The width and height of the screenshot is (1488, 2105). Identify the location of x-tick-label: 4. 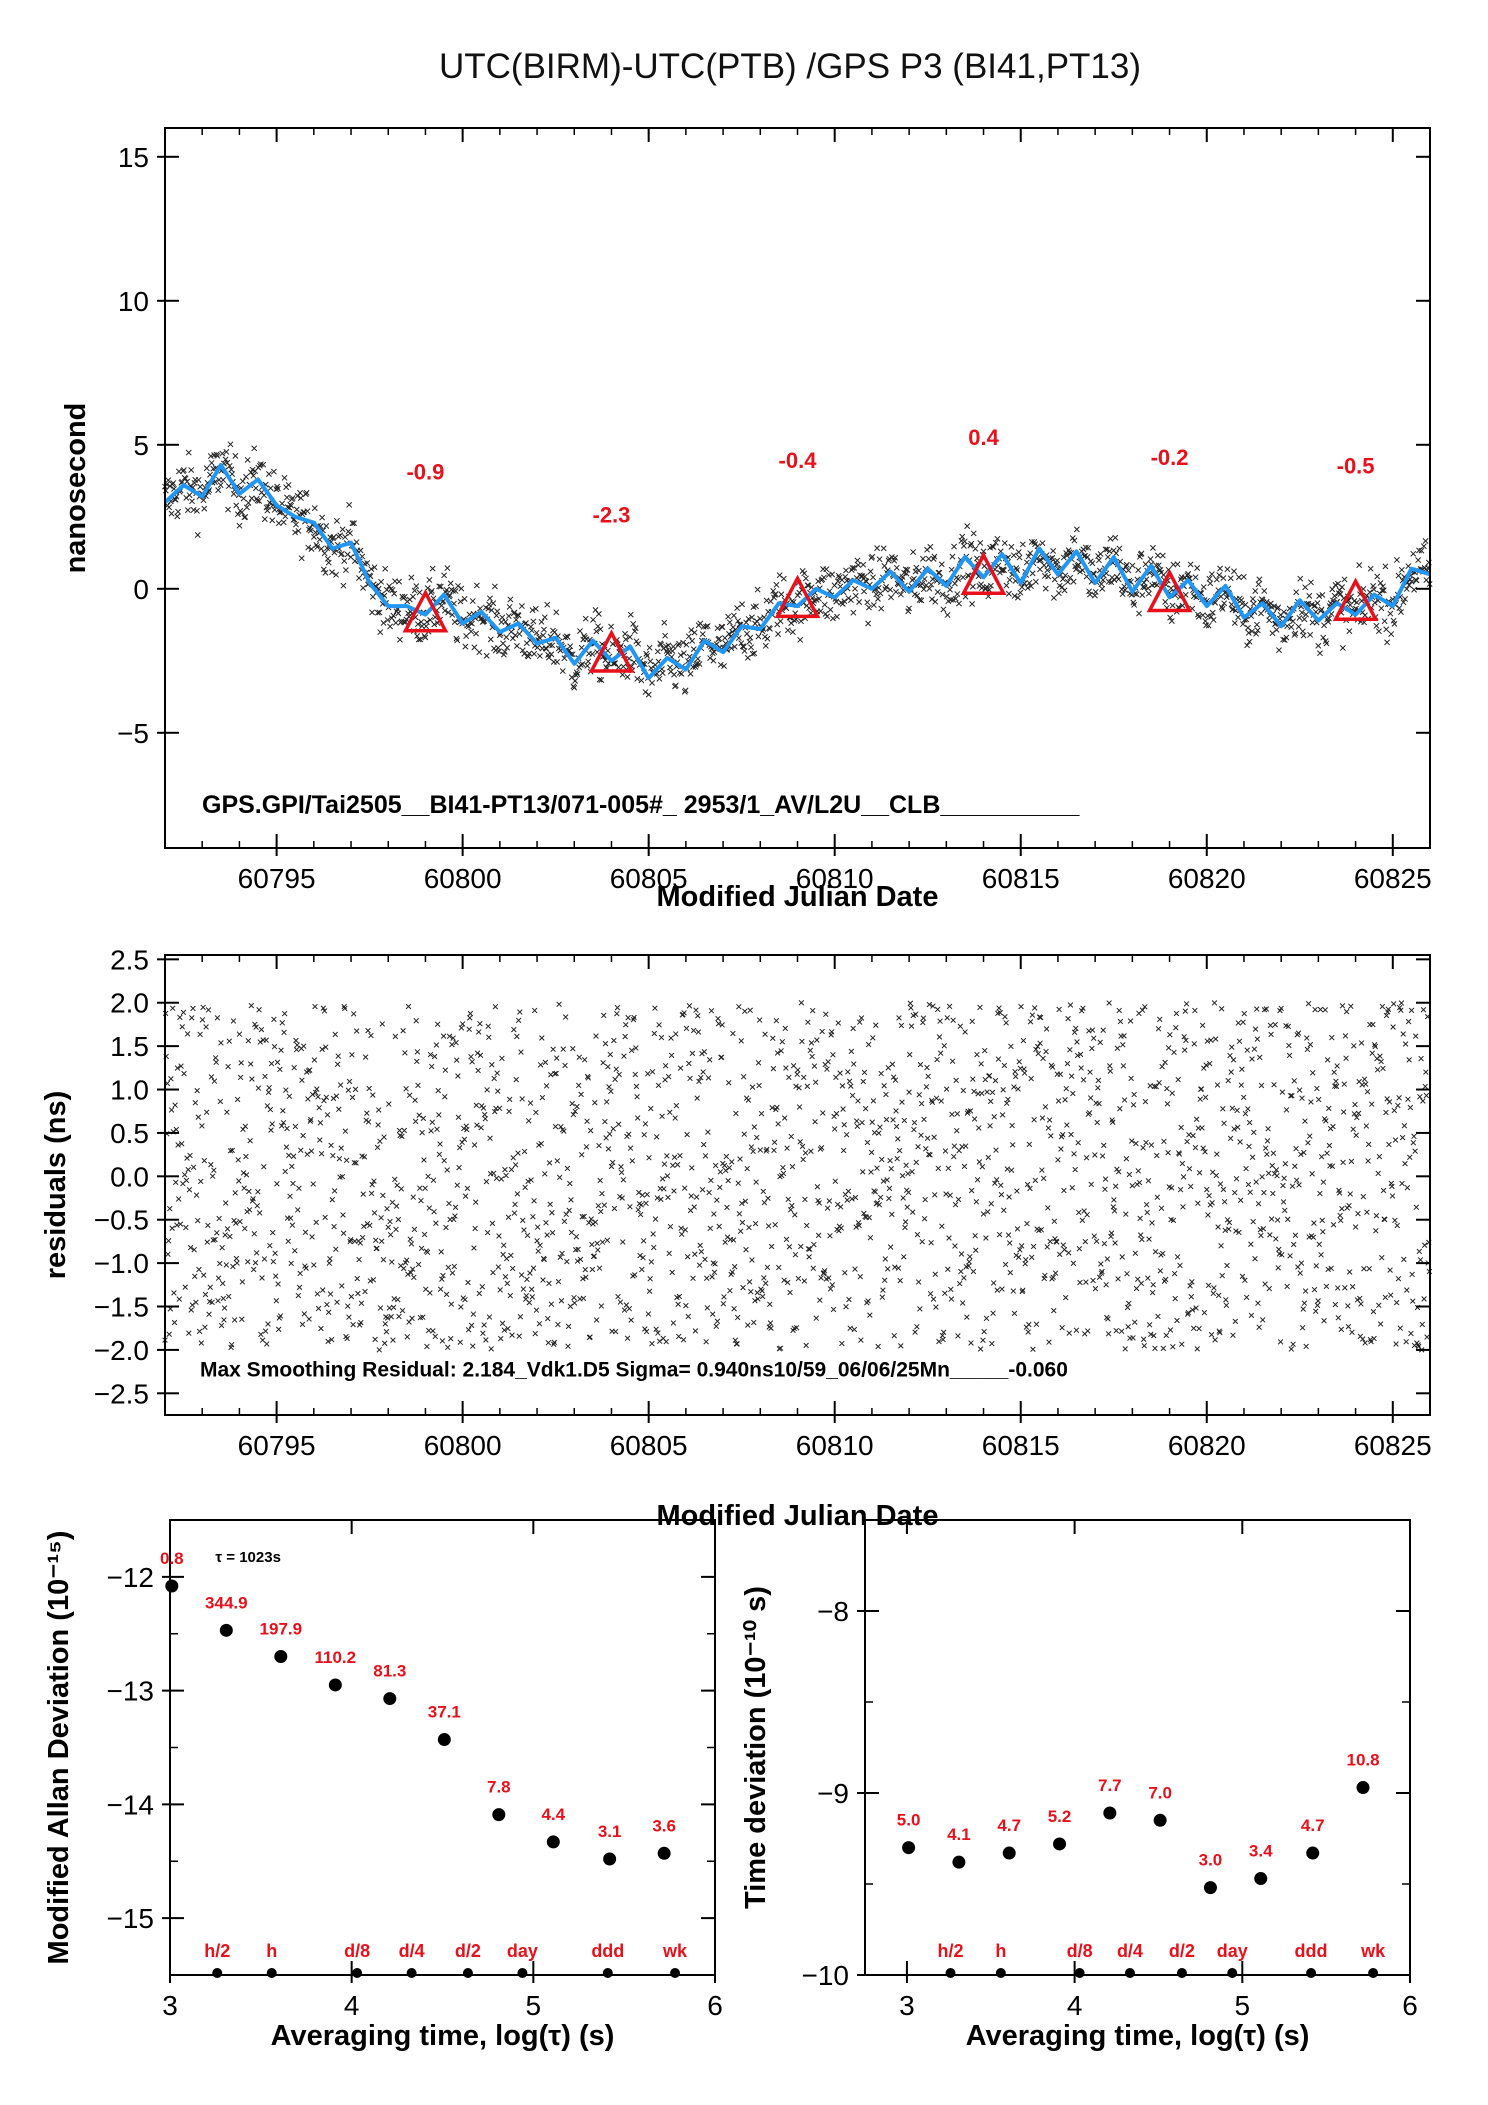
(1075, 2005).